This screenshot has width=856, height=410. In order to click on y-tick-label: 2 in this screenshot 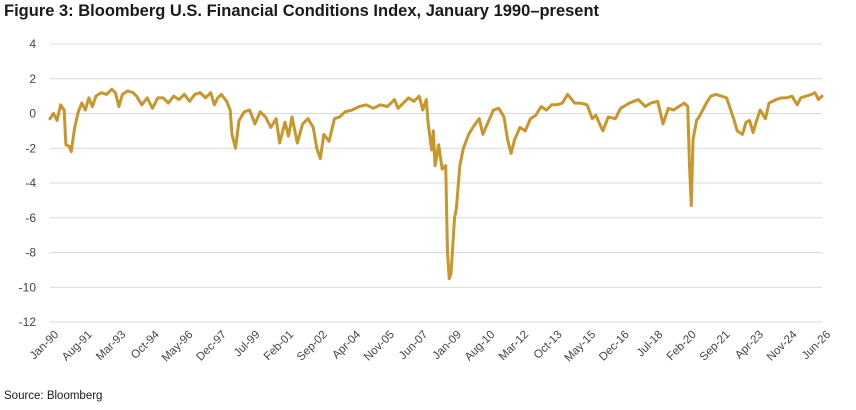, I will do `click(32, 79)`.